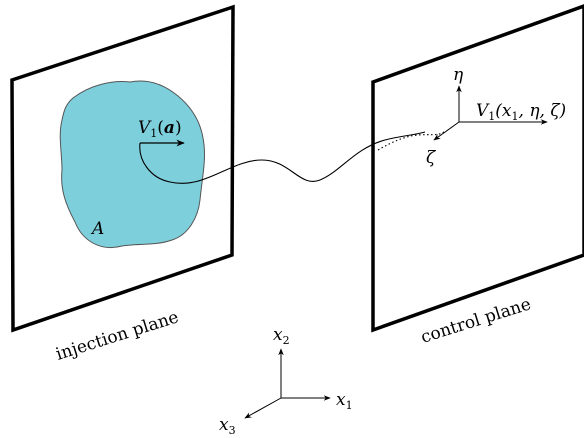 This screenshot has width=584, height=438. Describe the element at coordinates (446, 131) in the screenshot. I see `axis-zeta-arrow` at that location.